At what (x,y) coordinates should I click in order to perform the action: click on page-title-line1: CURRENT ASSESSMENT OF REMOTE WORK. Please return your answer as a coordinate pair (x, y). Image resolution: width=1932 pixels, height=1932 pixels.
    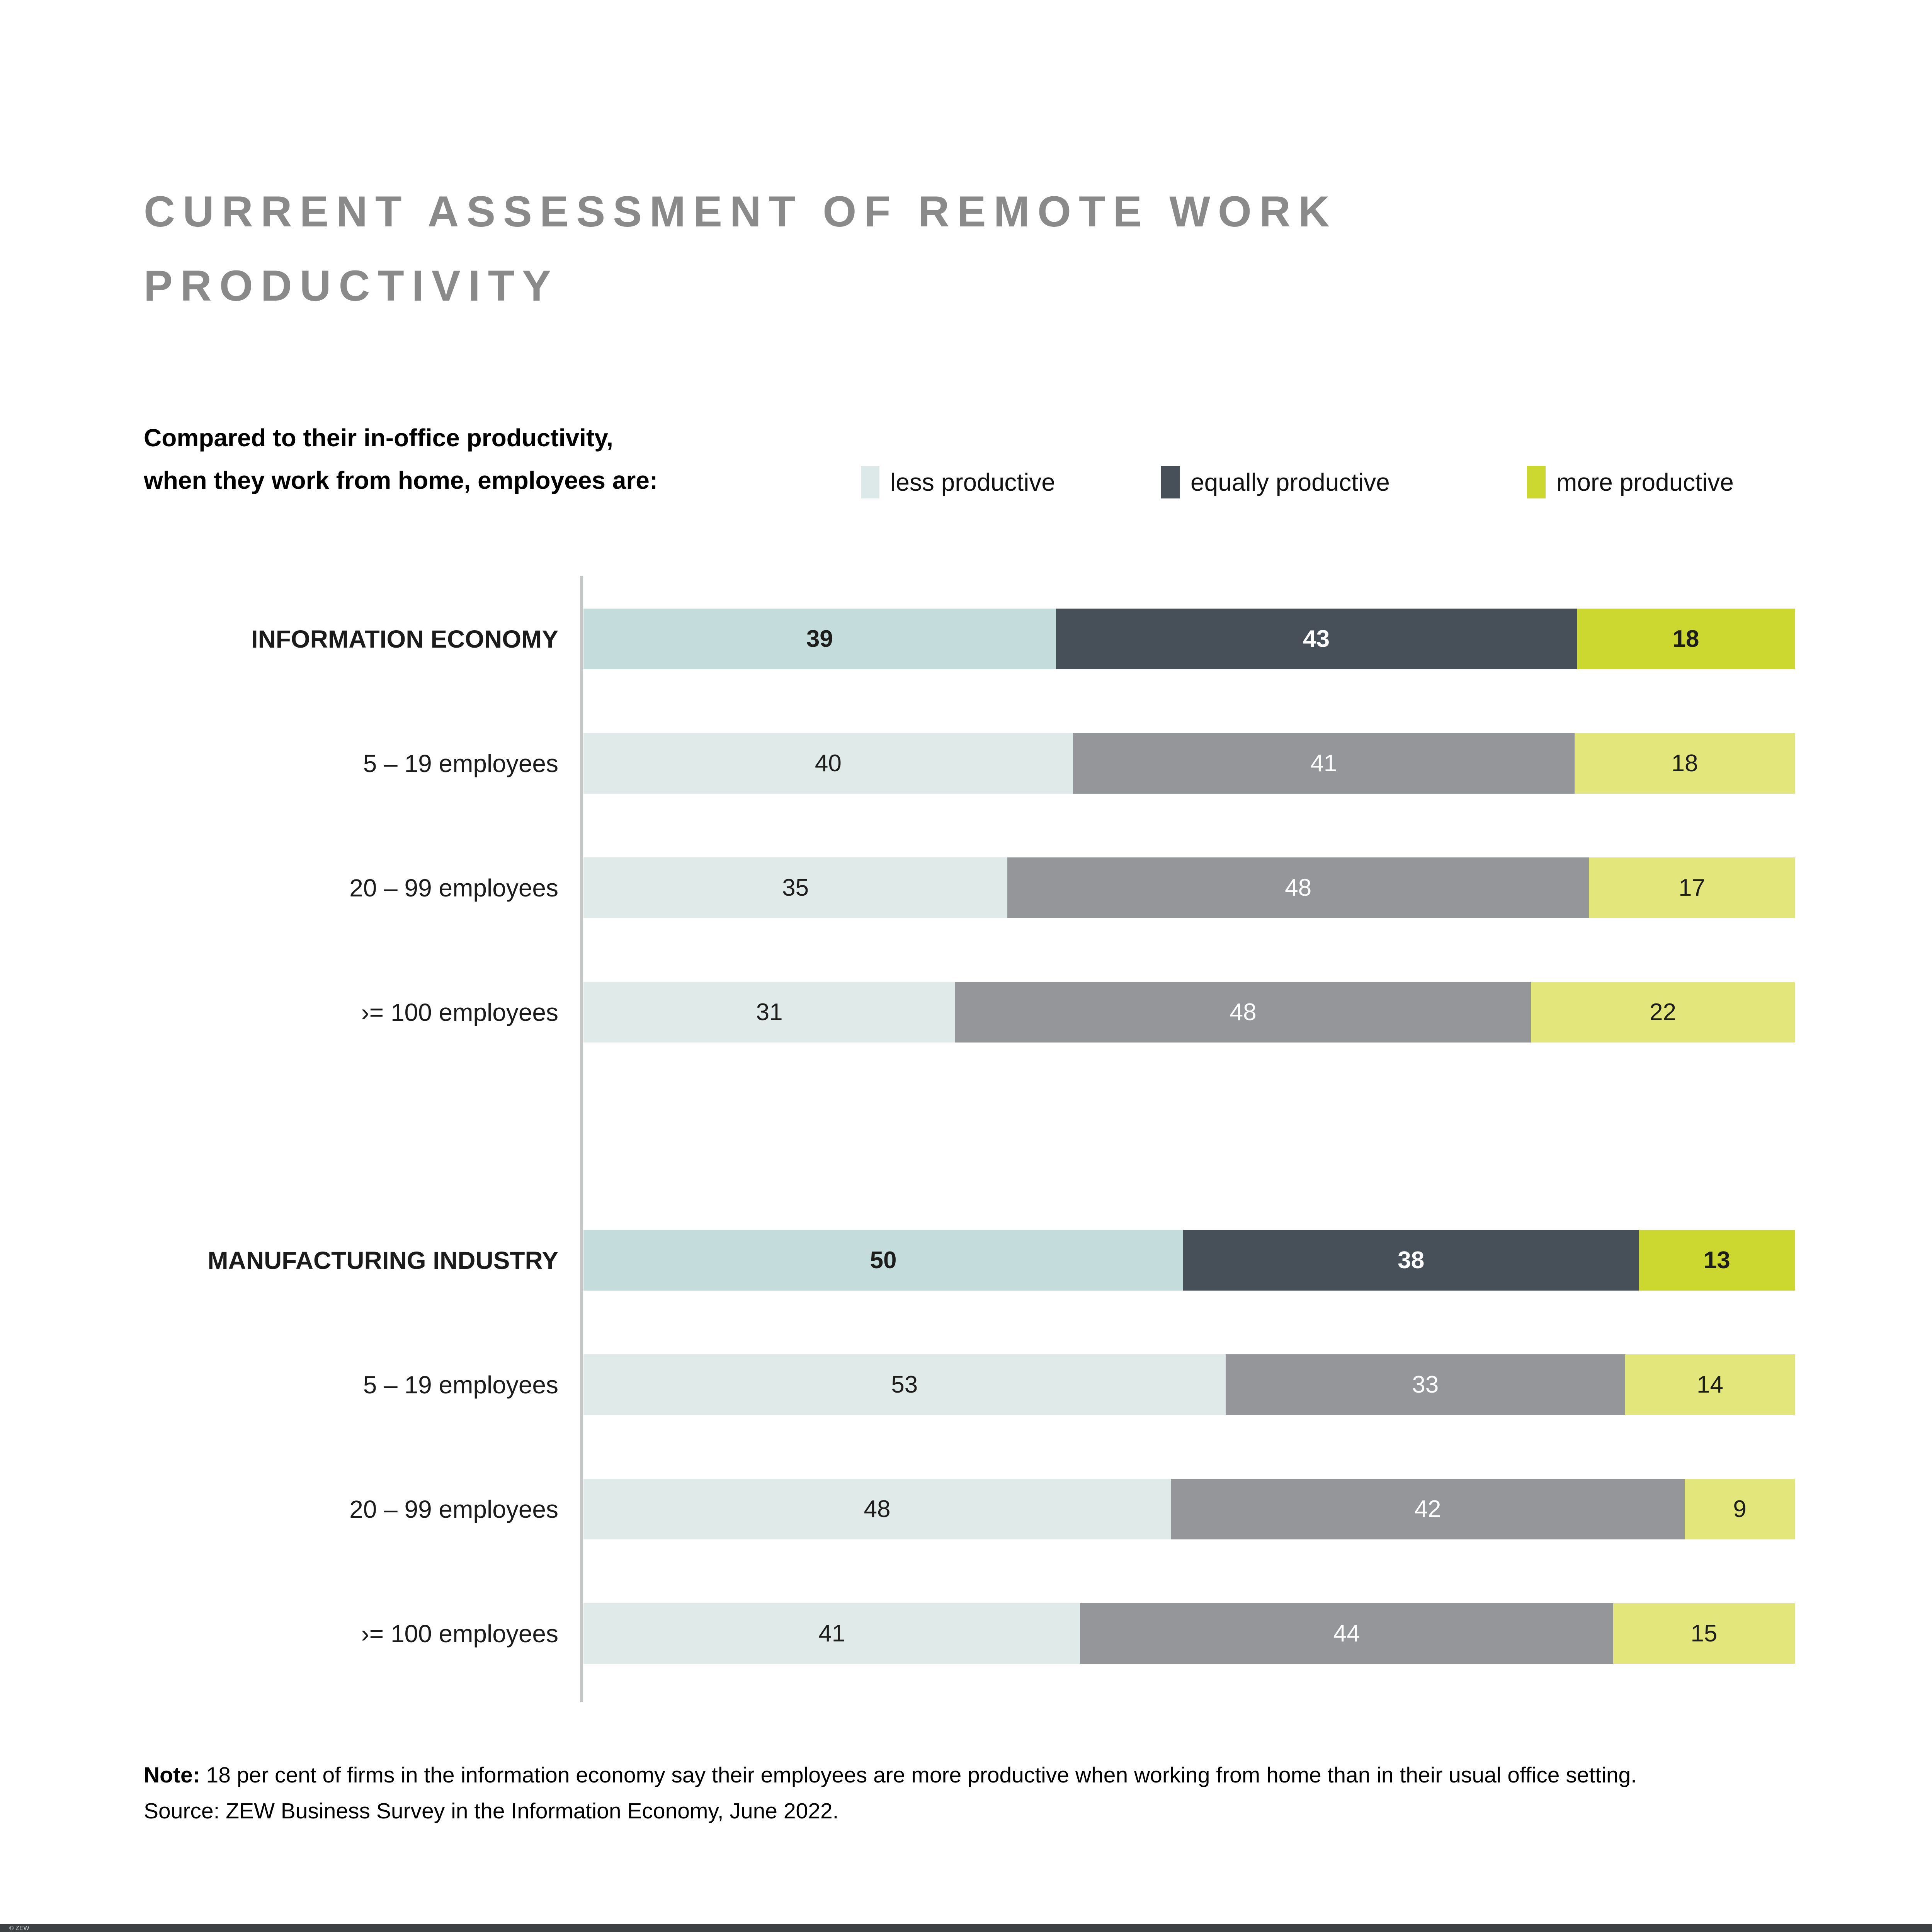
    Looking at the image, I should click on (741, 212).